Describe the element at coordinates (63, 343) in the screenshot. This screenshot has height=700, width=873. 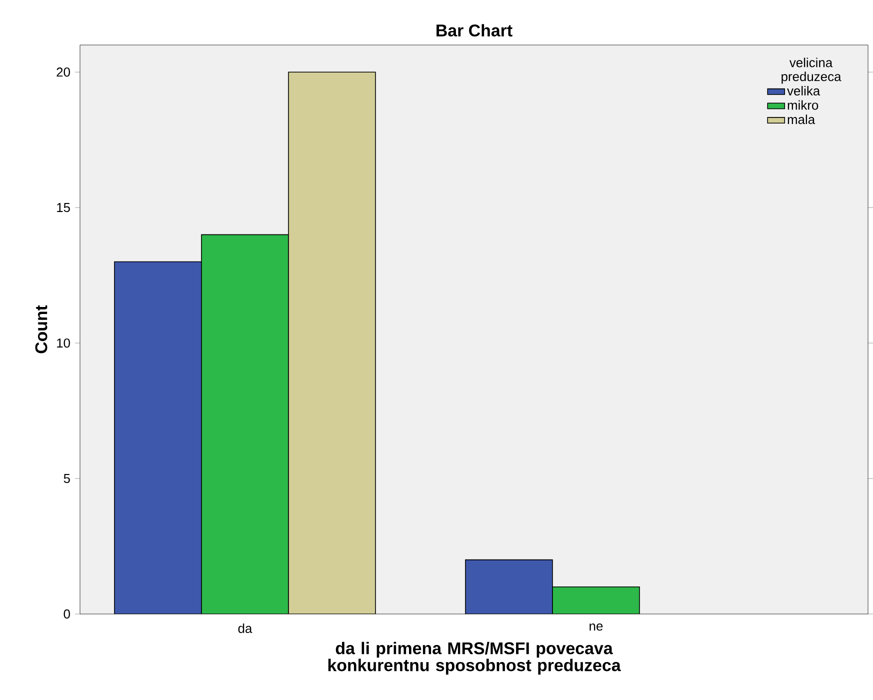
I see `y-tick-label: 10` at that location.